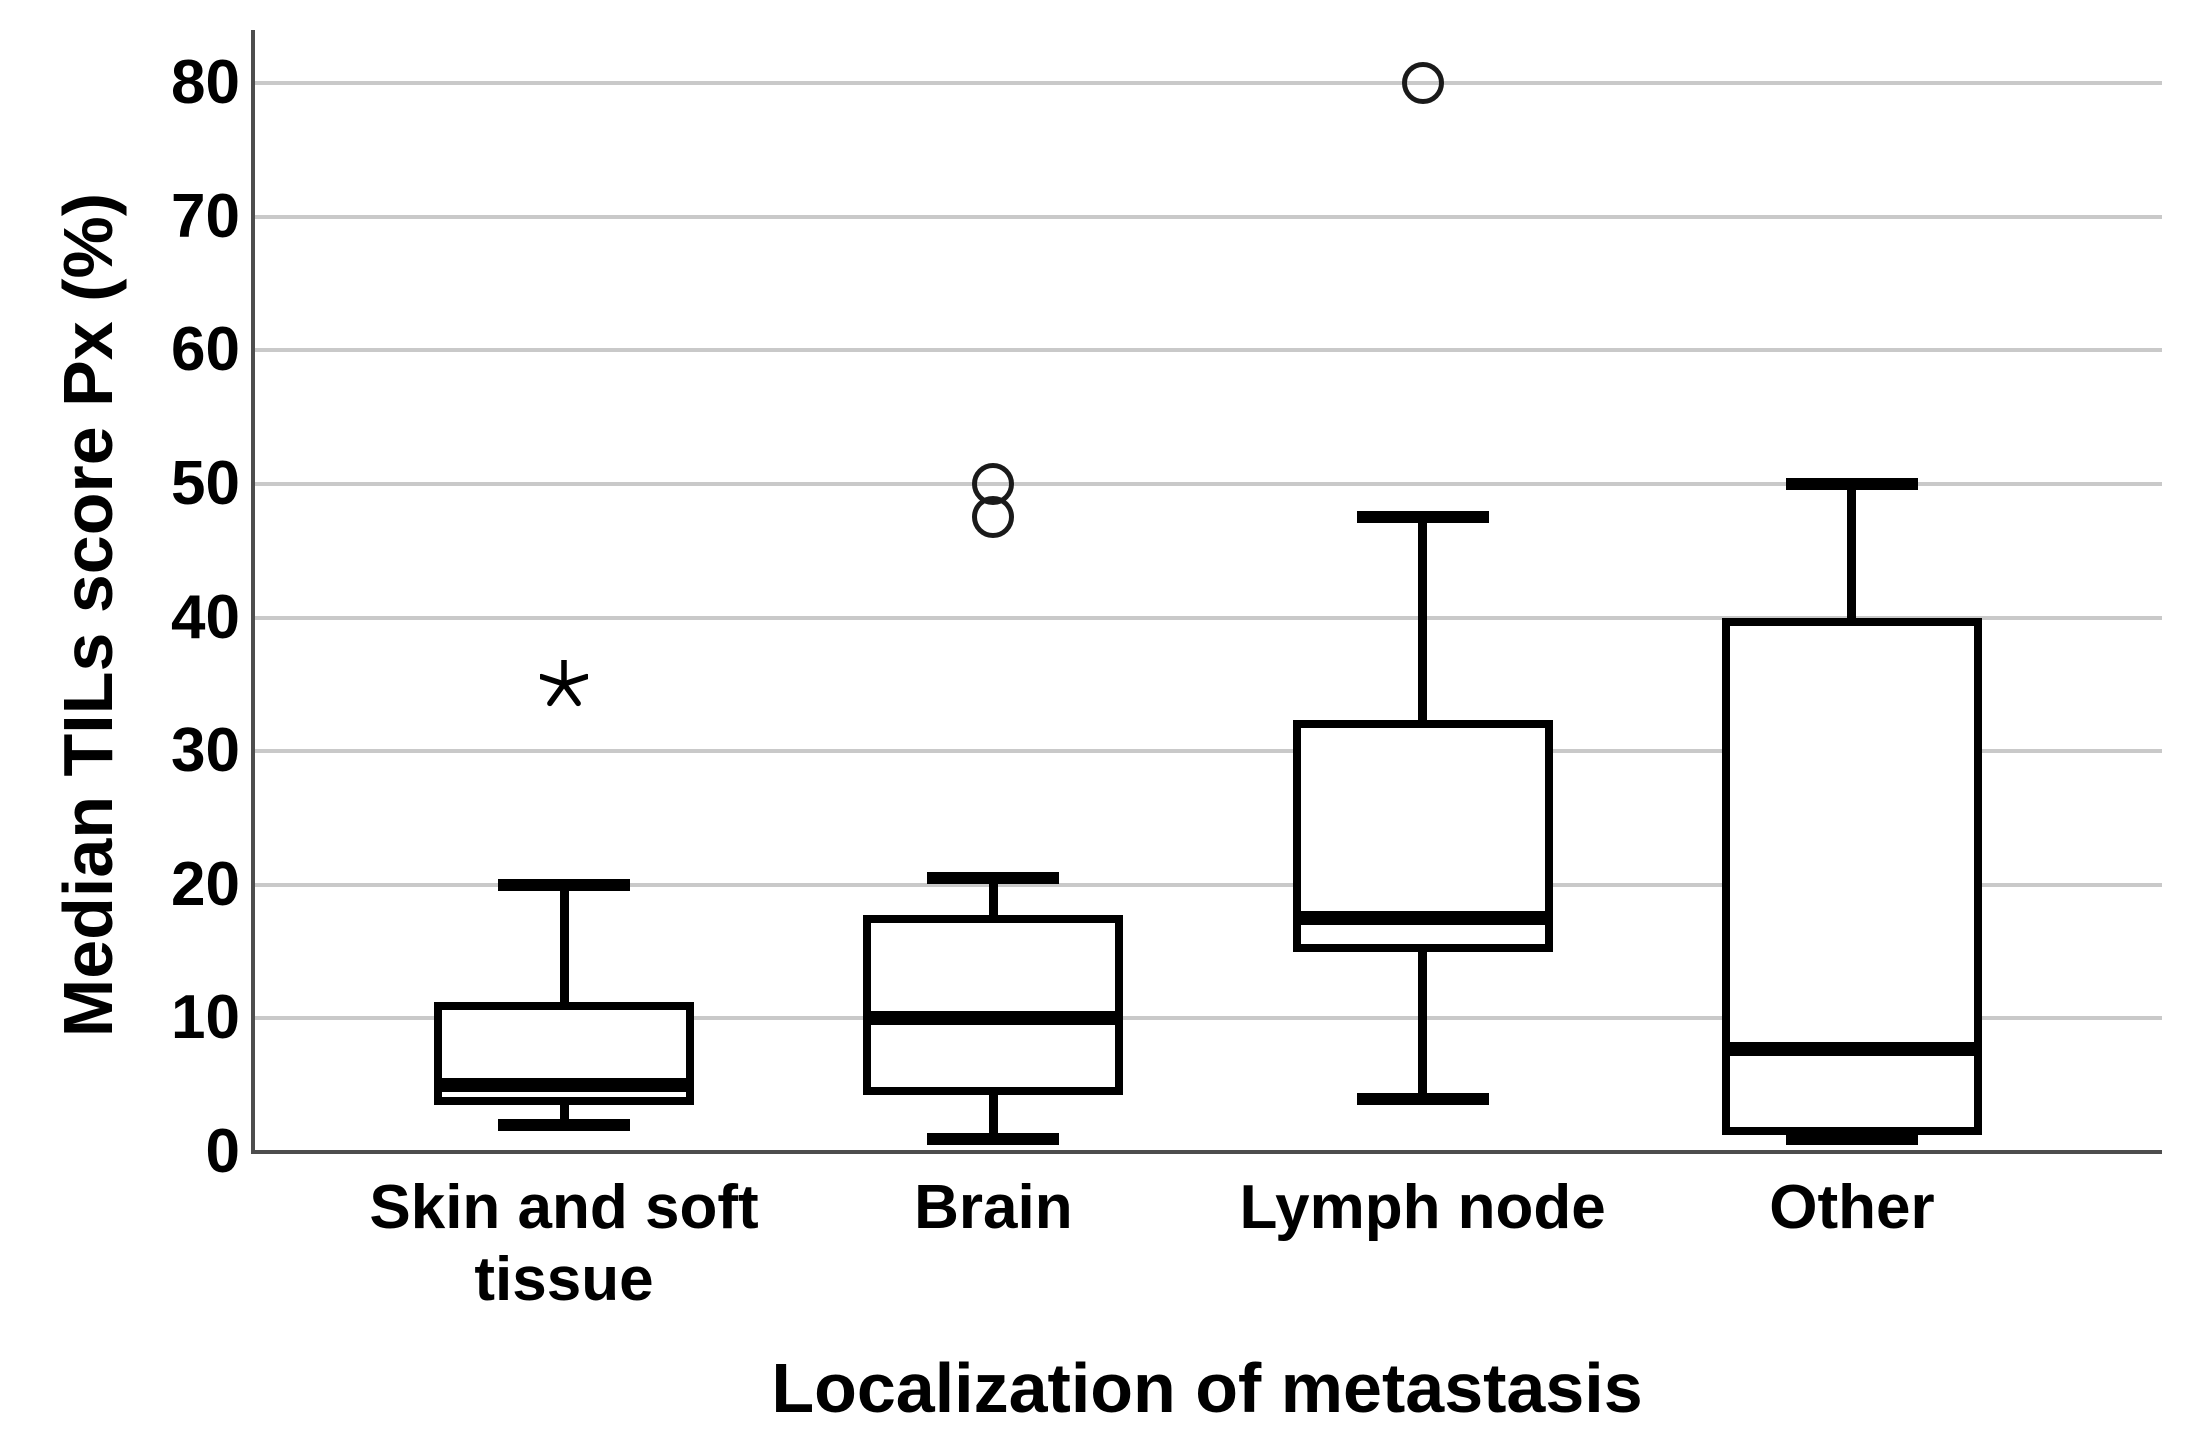 The height and width of the screenshot is (1451, 2187). I want to click on x-category-label: Other, so click(1852, 1207).